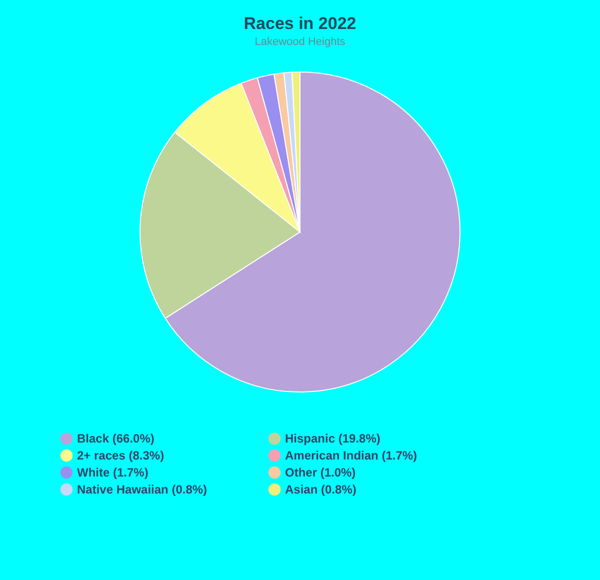  I want to click on legend-label: White (1.7%), so click(112, 473).